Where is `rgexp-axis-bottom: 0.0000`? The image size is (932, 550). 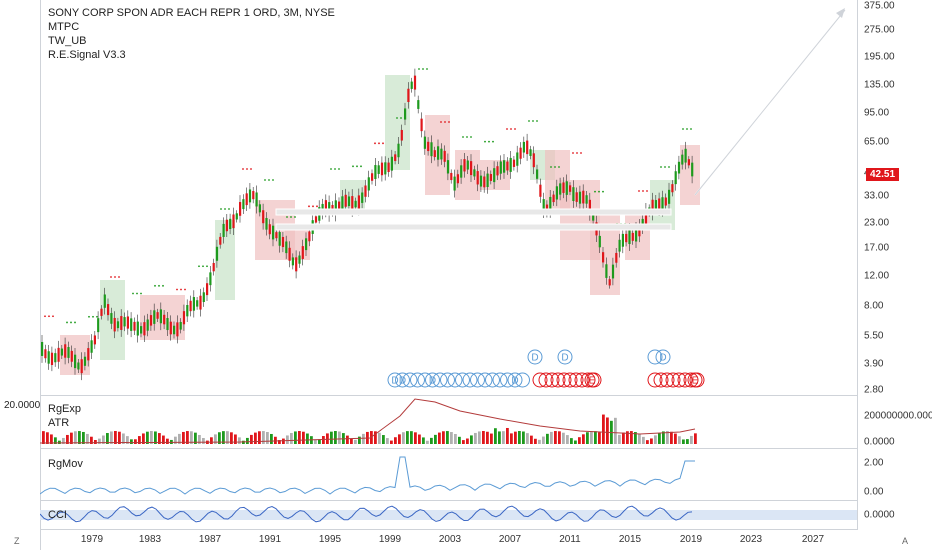
rgexp-axis-bottom: 0.0000 is located at coordinates (879, 442).